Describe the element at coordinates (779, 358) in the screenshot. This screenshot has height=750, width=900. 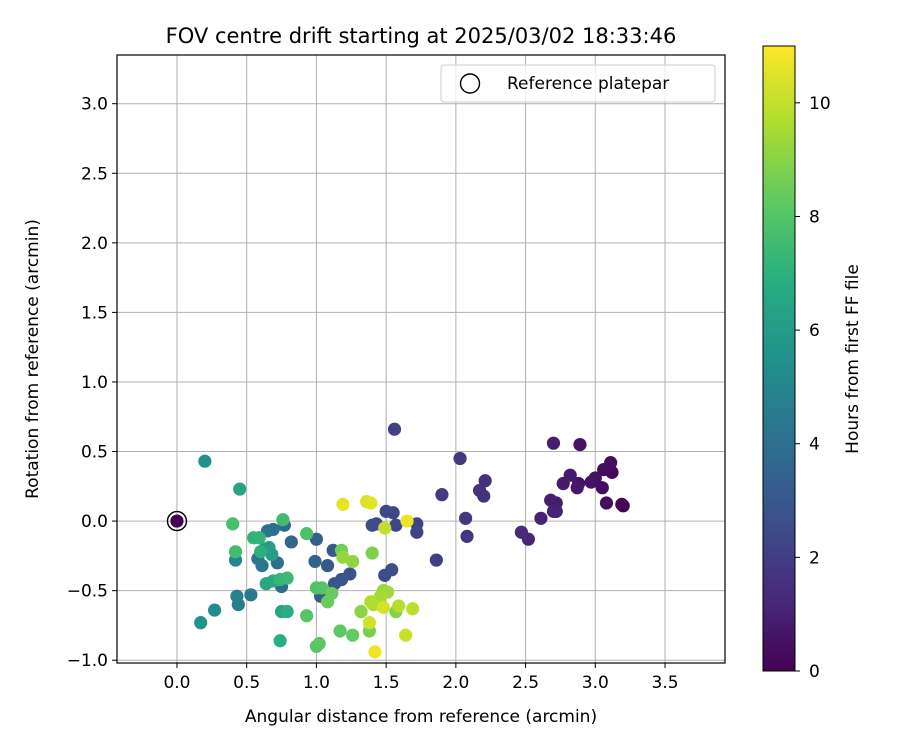
I see `colorbar-gradient` at that location.